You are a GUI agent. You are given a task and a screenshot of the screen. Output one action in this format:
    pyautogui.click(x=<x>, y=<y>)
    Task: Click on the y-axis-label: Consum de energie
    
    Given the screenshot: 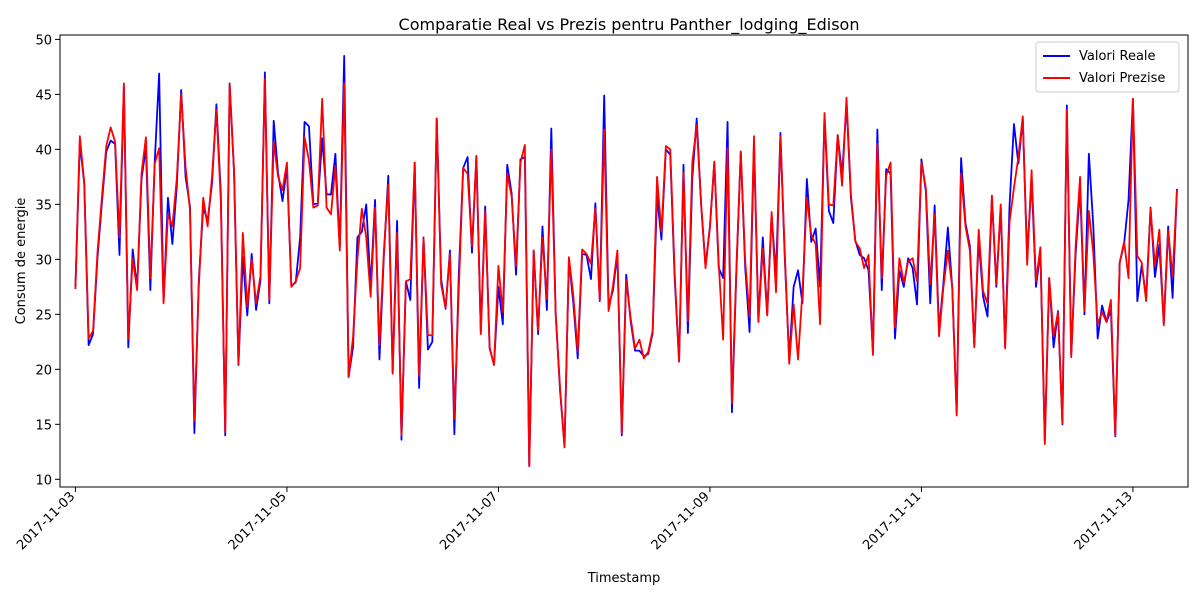 What is the action you would take?
    pyautogui.click(x=21, y=261)
    